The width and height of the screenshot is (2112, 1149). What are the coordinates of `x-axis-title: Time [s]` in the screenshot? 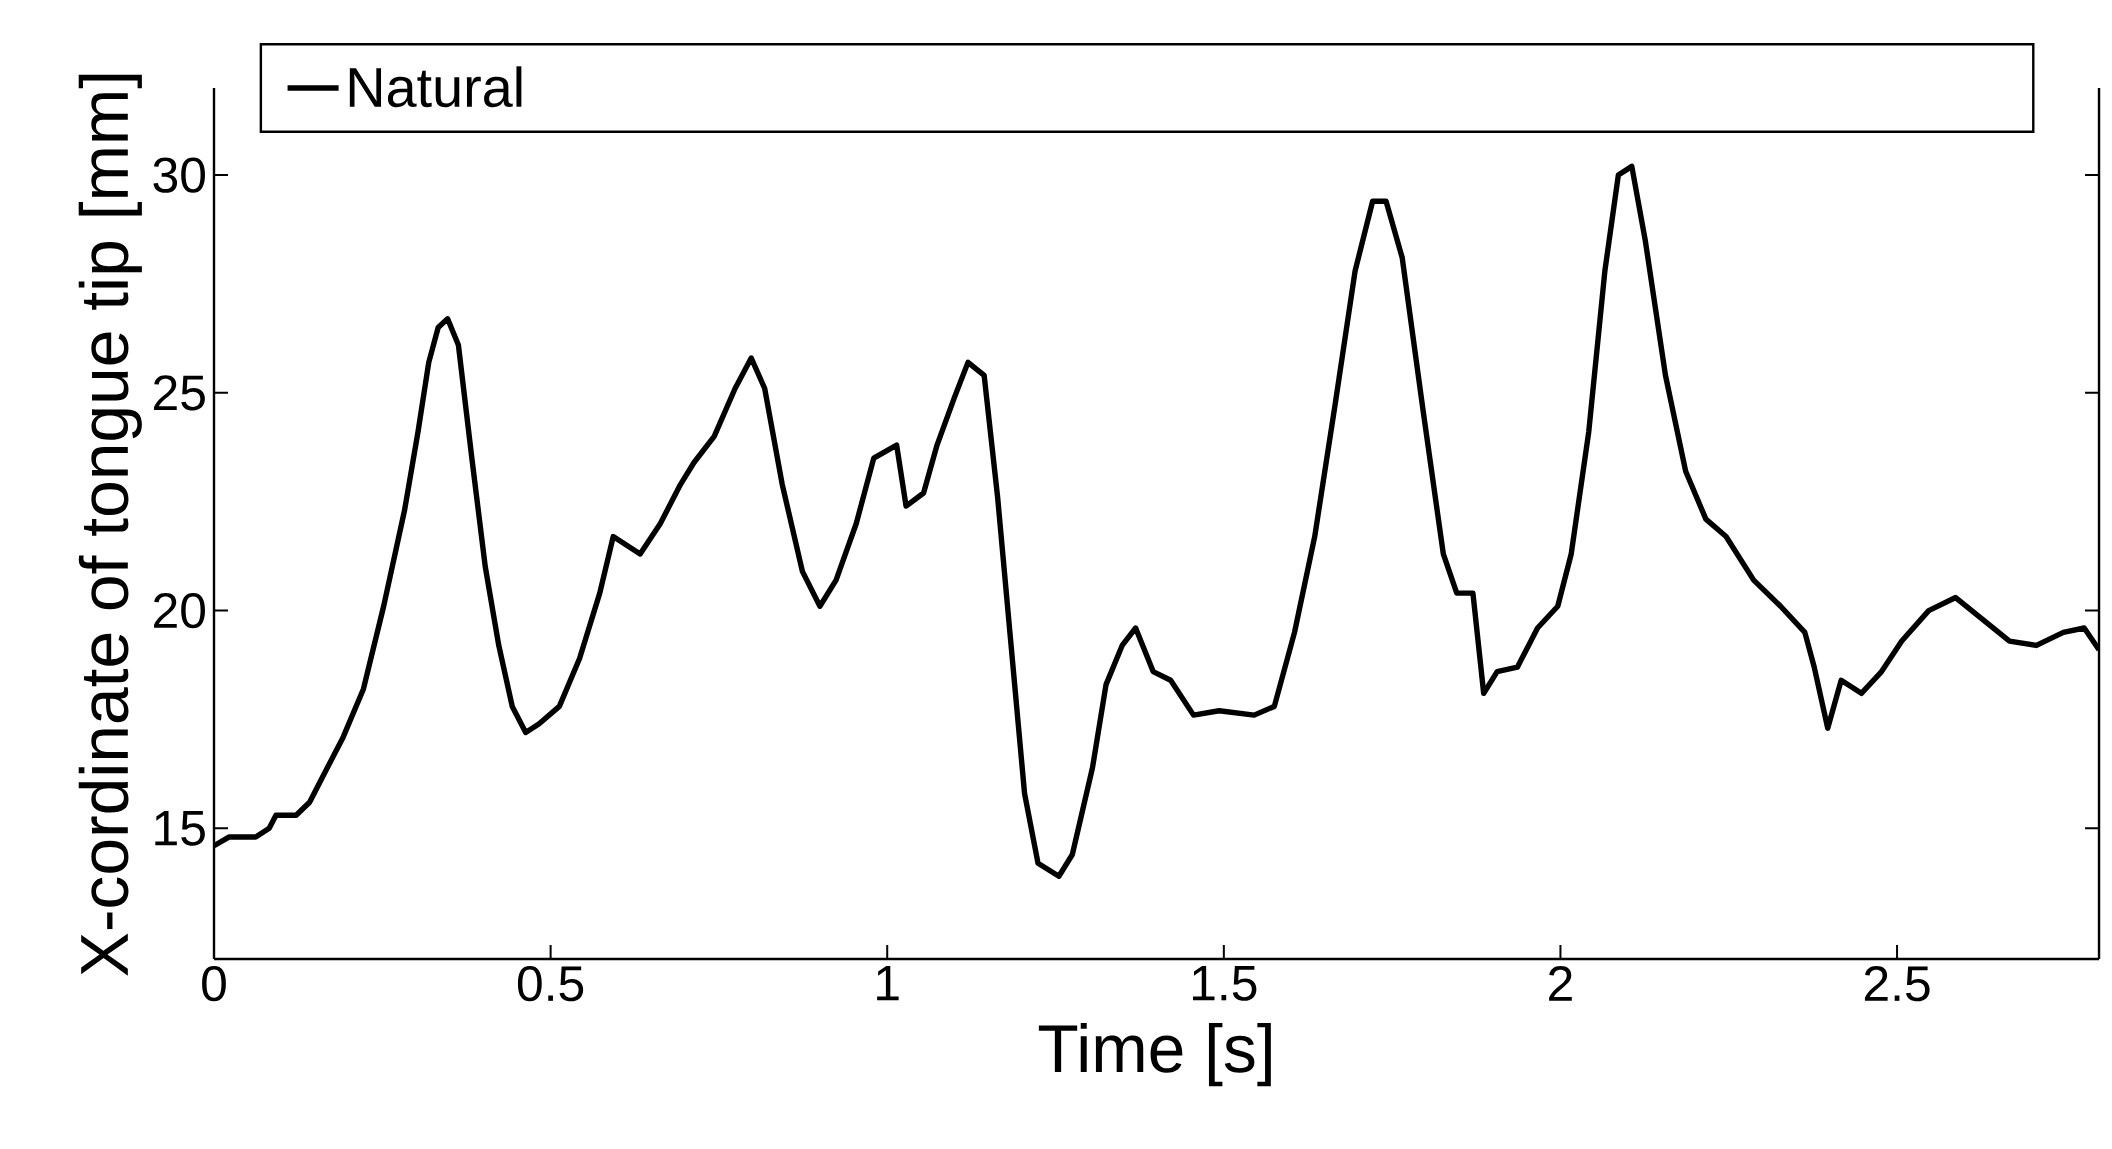 It's located at (1154, 1054).